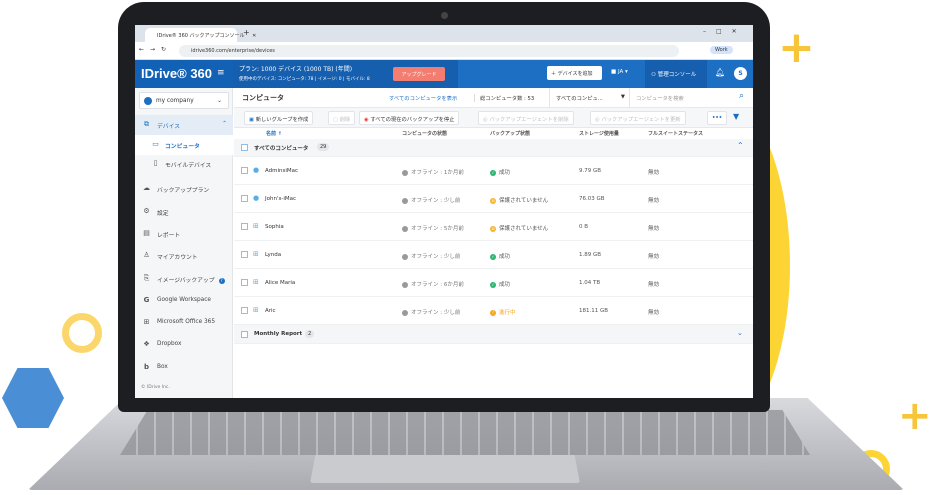 The width and height of the screenshot is (932, 495). I want to click on computer-state: オフライン : 6か月前, so click(433, 284).